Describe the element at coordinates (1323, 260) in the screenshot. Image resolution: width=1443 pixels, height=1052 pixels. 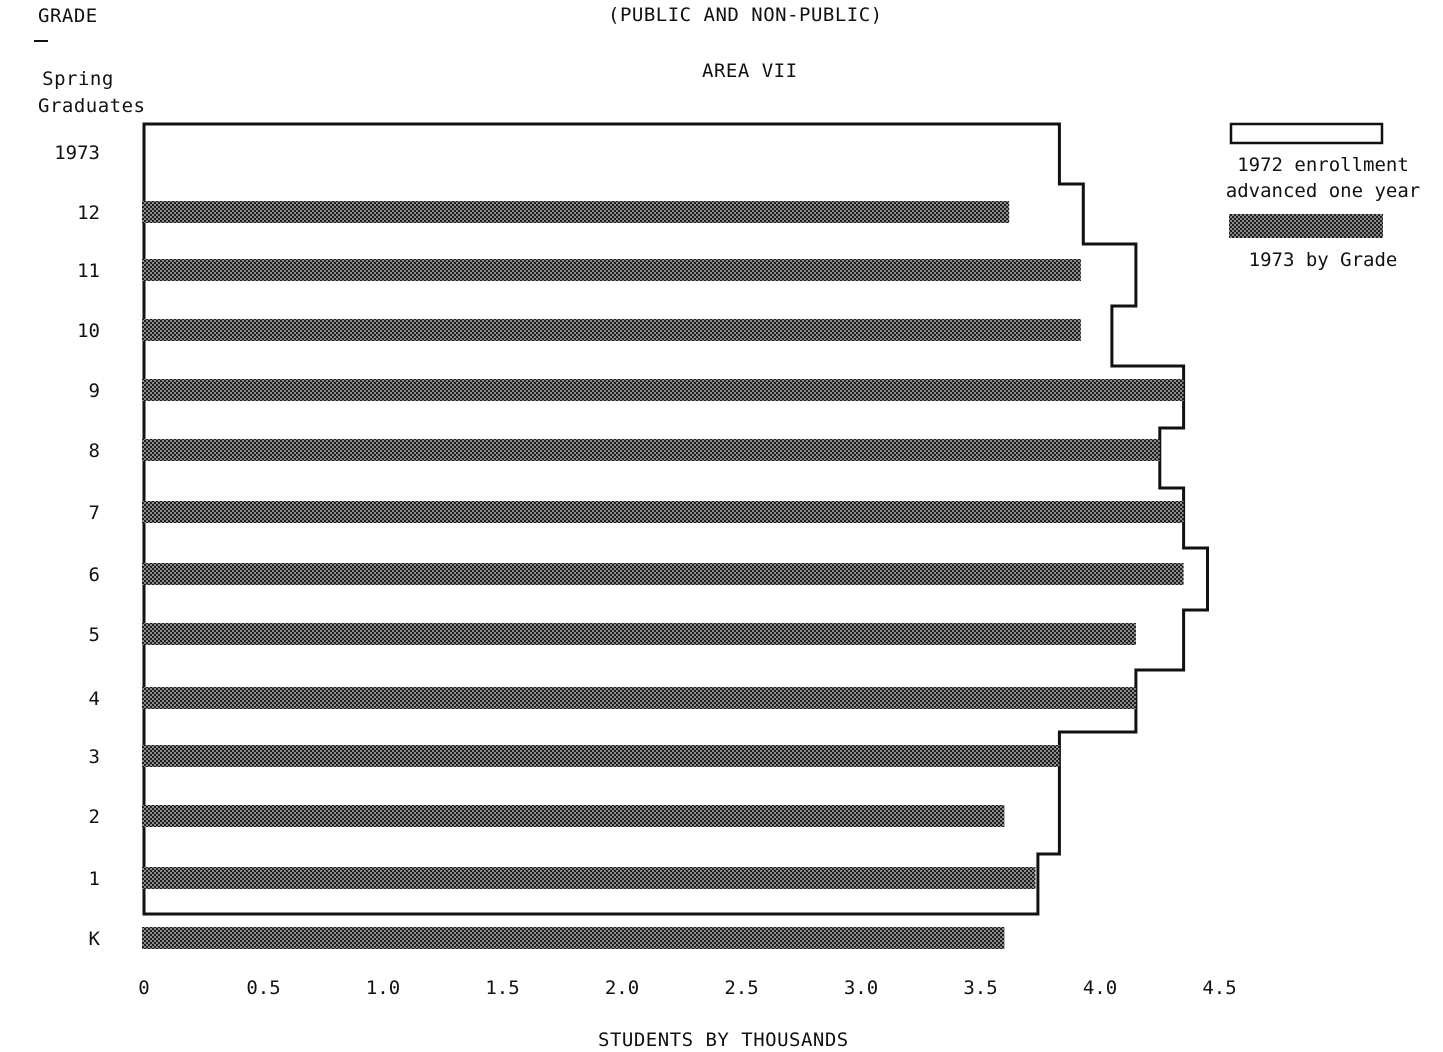
I see `legend-label-hatched: 1973 by Grade` at that location.